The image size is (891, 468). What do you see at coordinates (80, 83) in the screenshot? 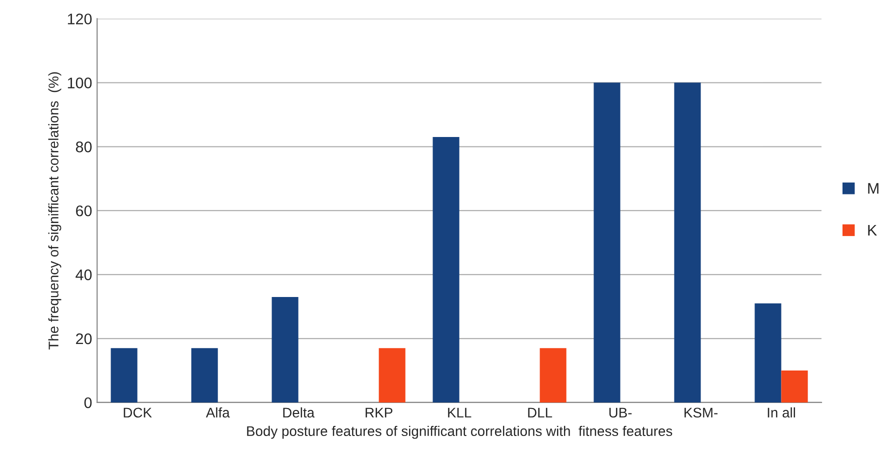
I see `y-tick-label: 100` at bounding box center [80, 83].